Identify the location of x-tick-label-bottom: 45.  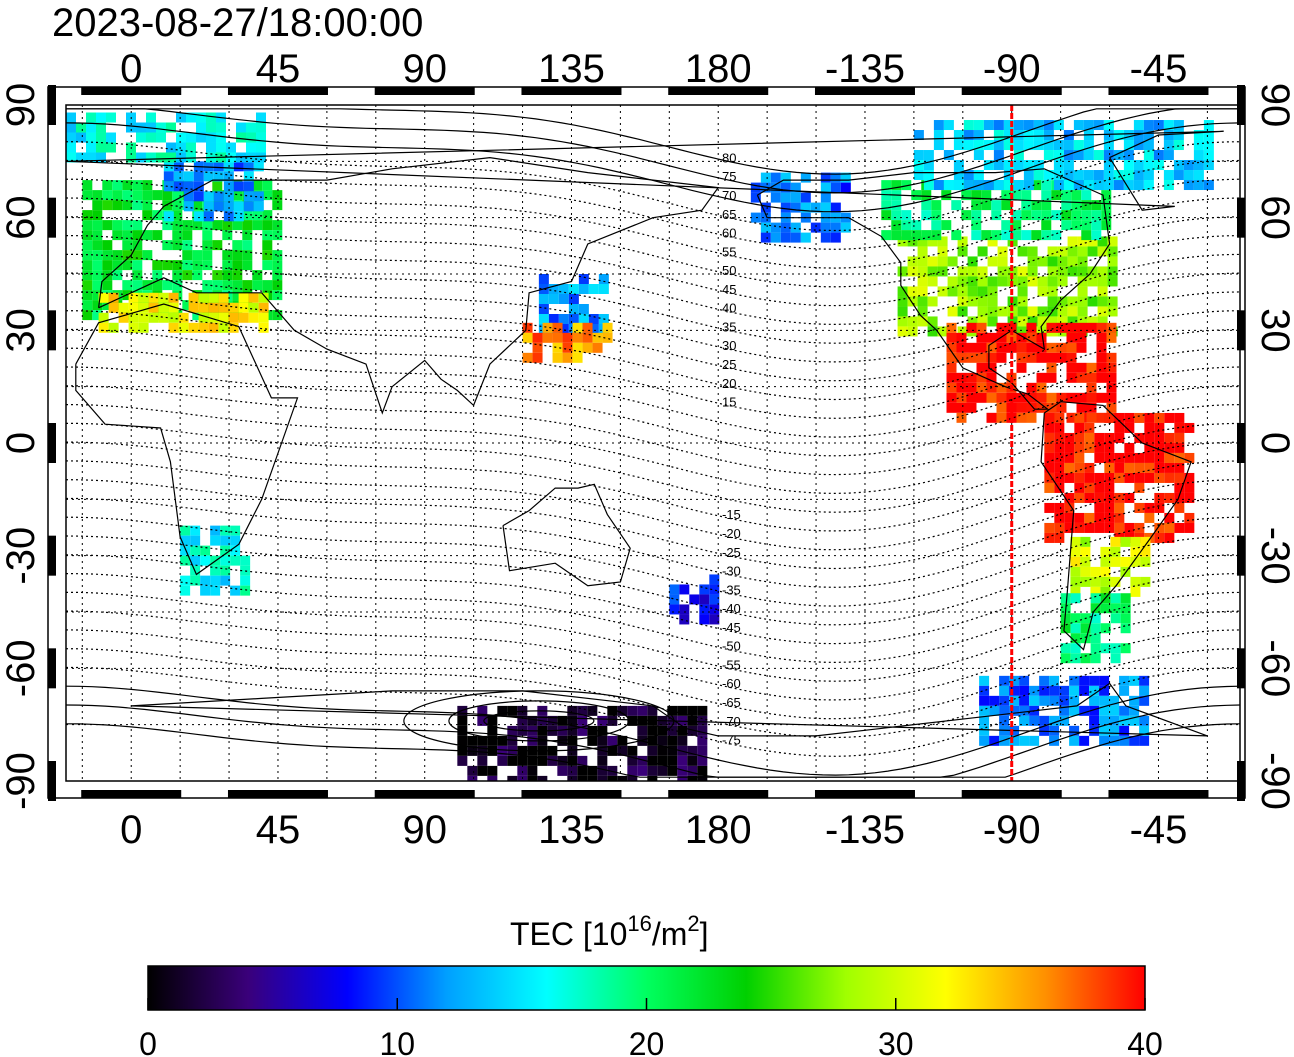
(278, 830).